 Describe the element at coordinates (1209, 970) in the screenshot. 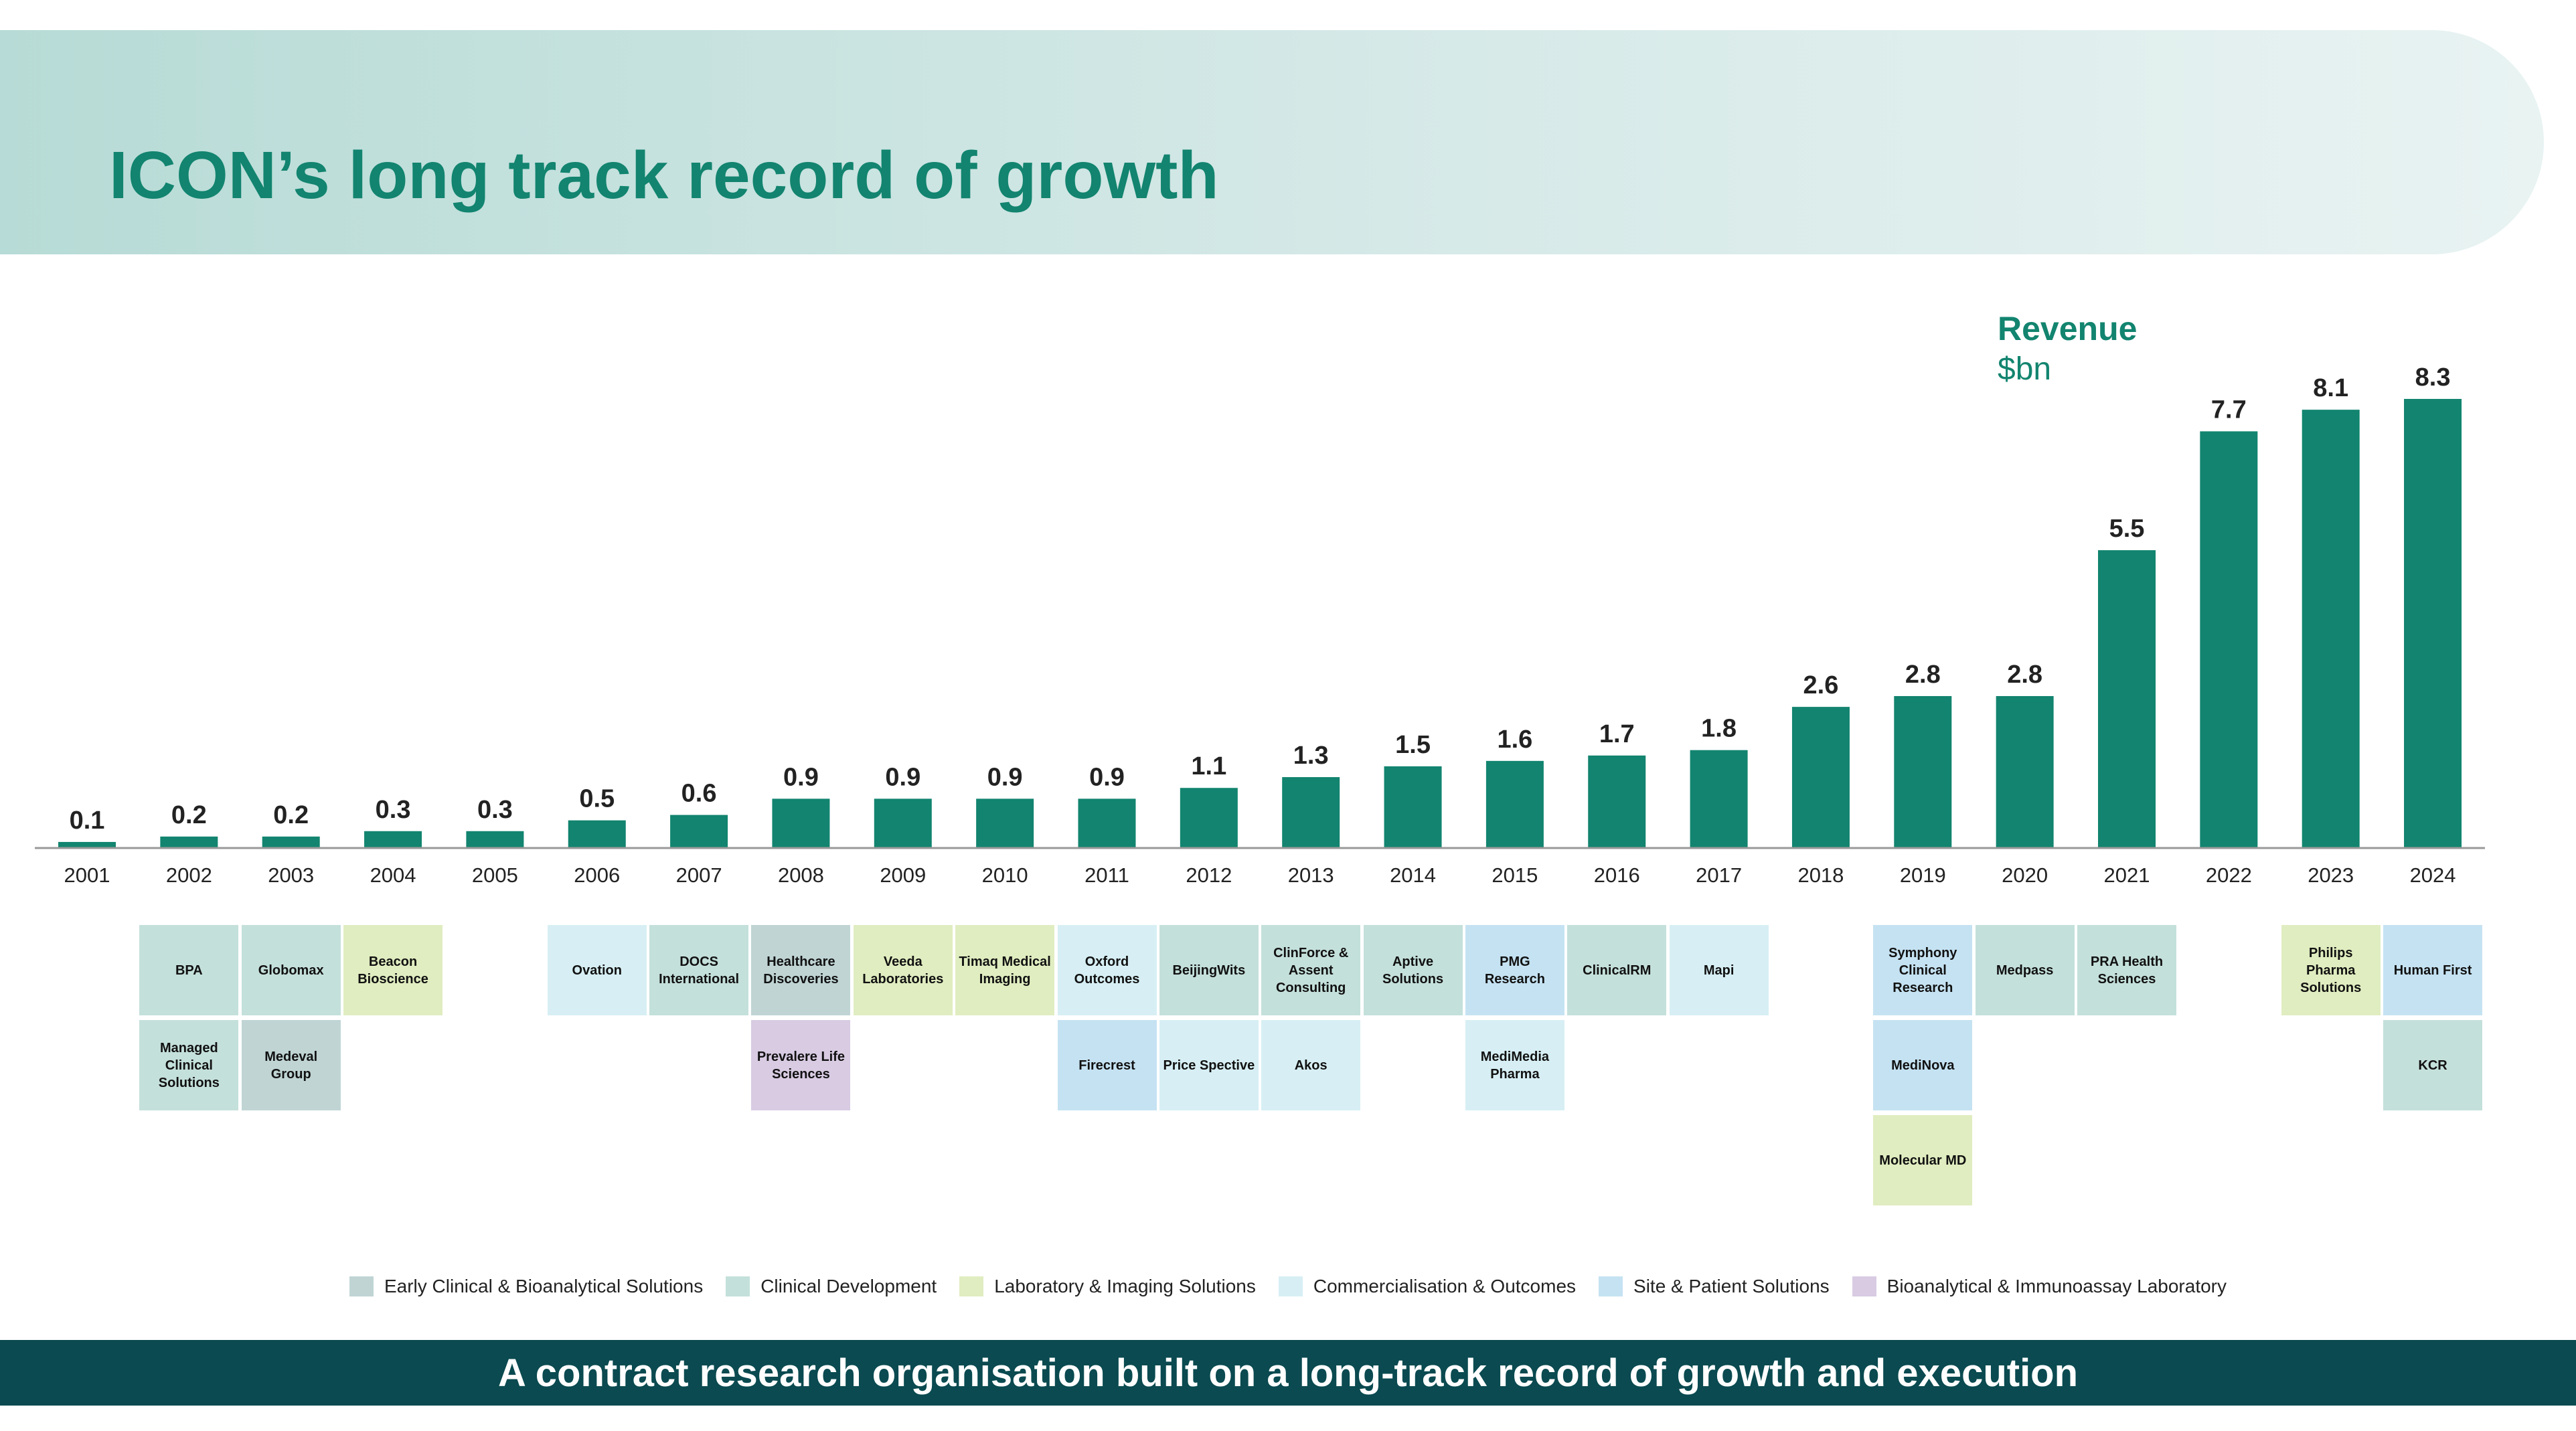

I see `acquisition-box: BeijingWits` at that location.